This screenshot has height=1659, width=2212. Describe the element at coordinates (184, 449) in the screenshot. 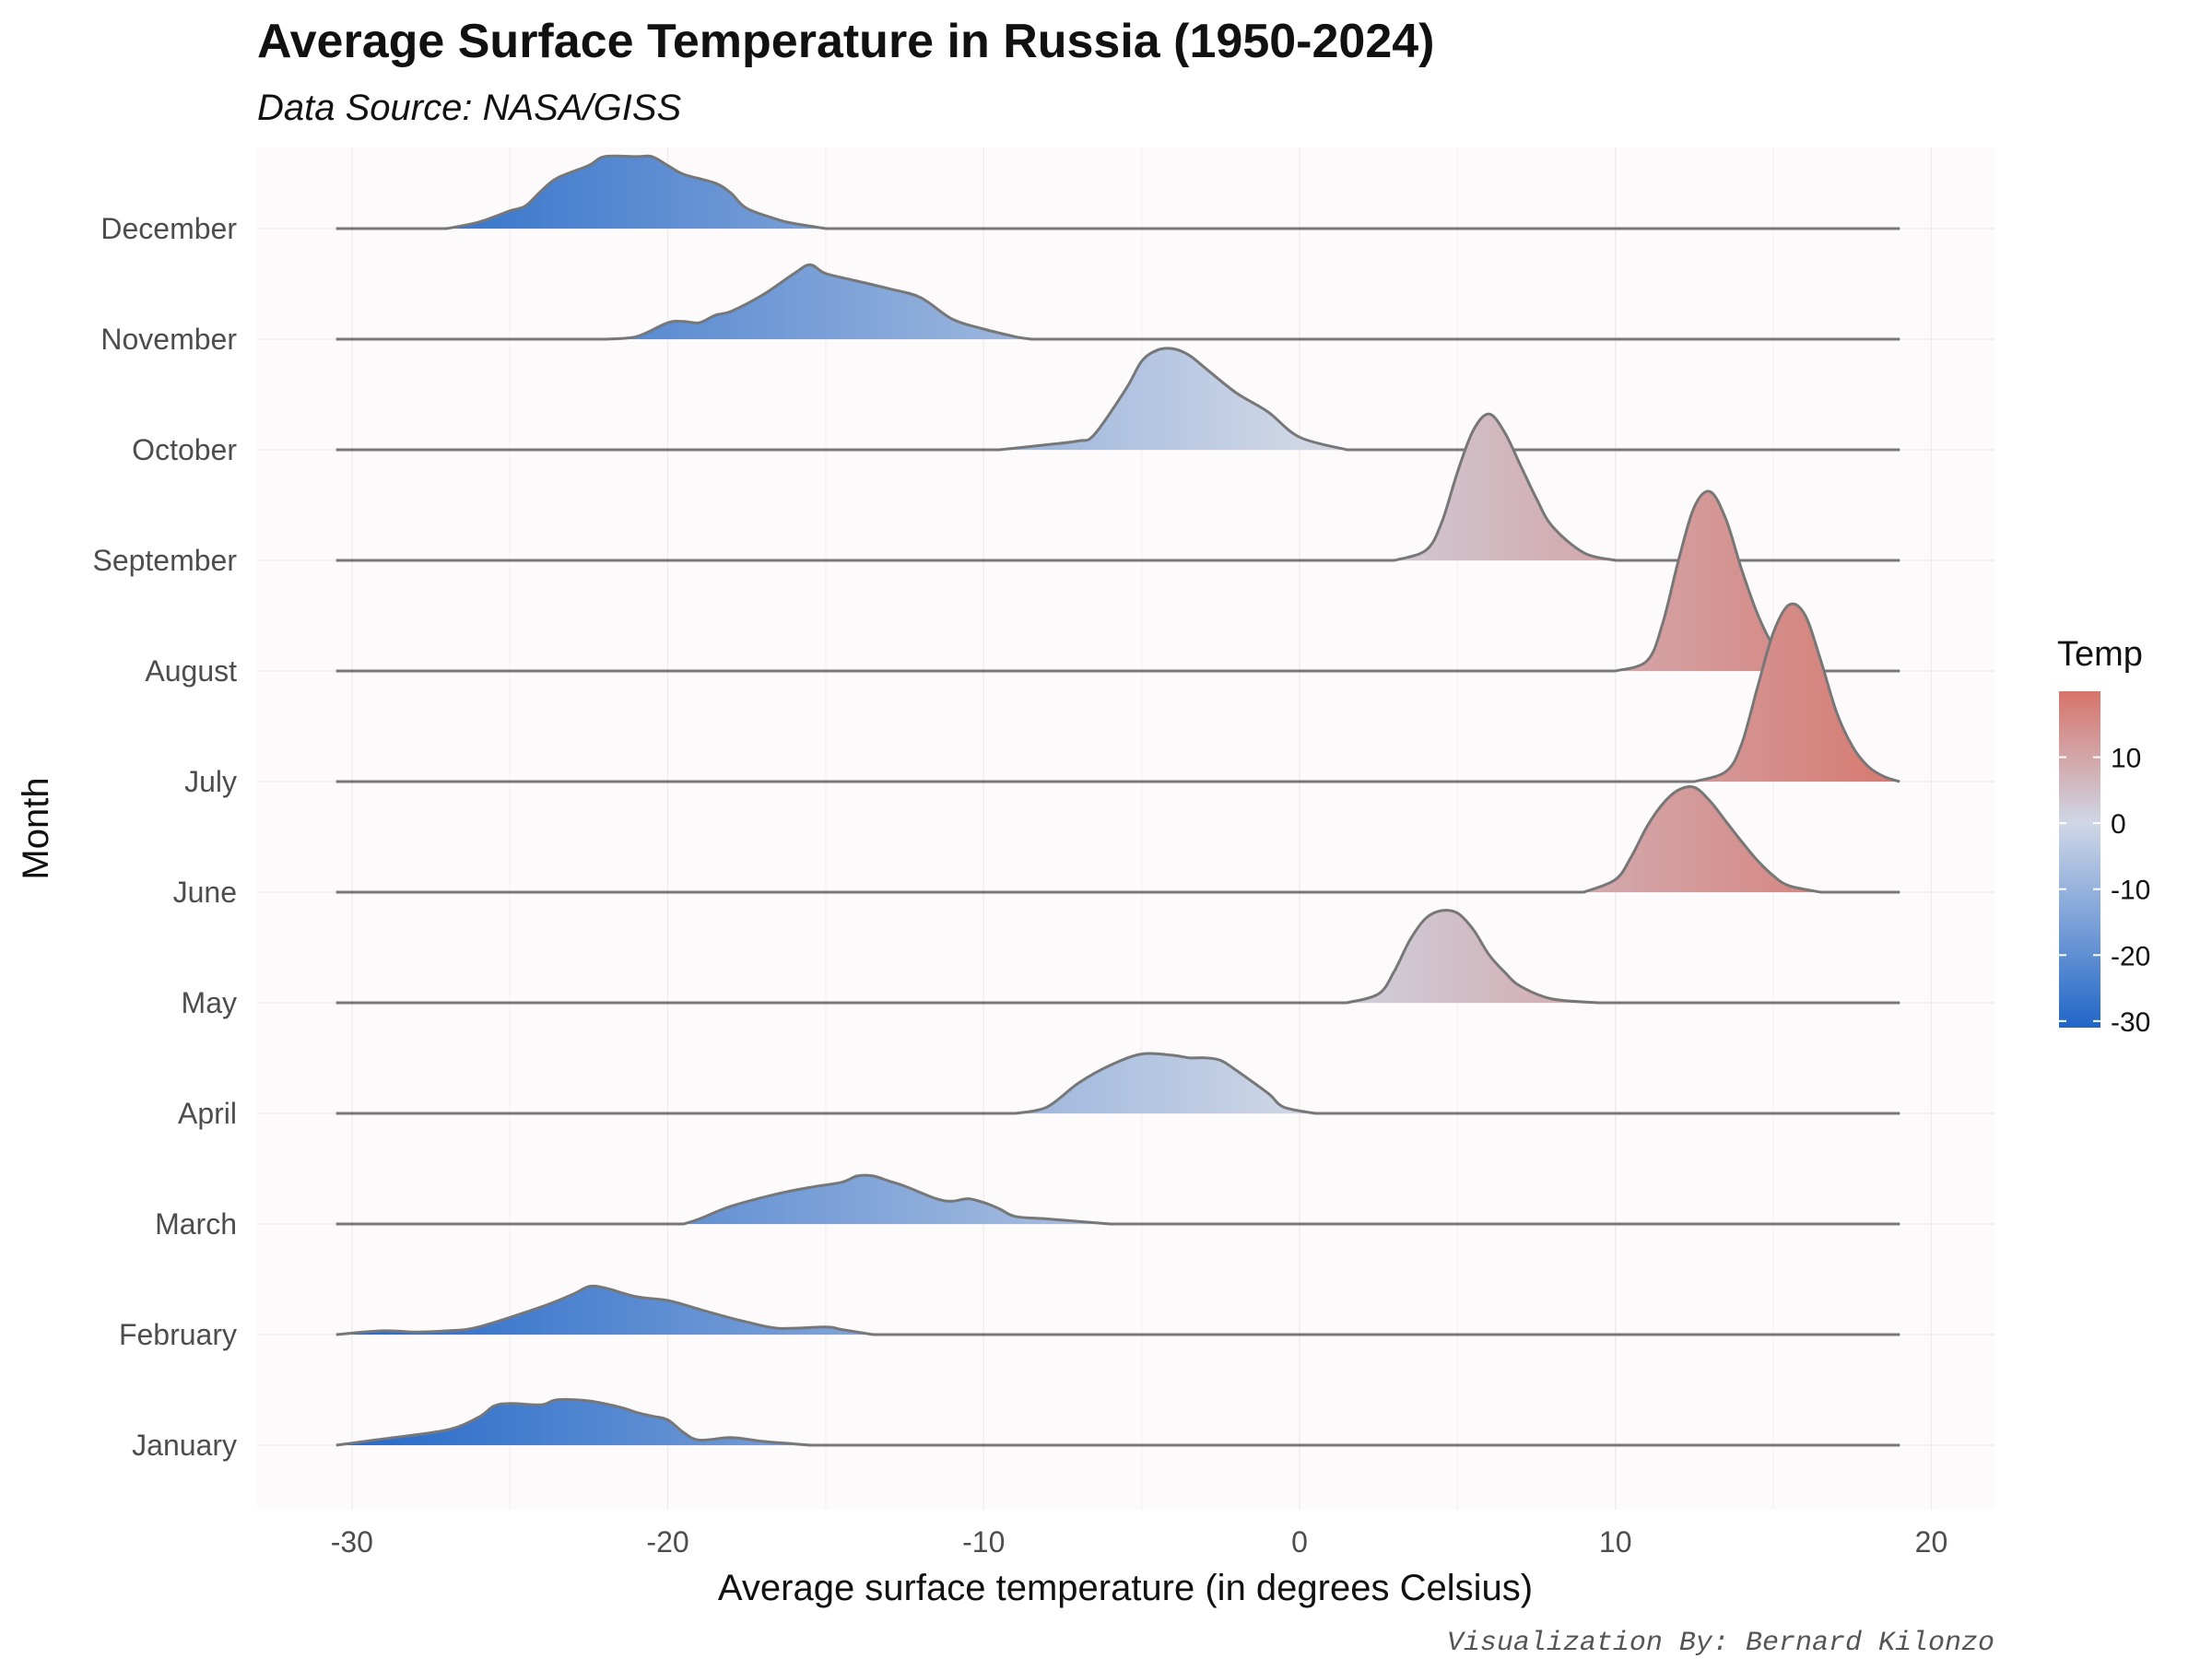

I see `y-tick-label: October` at that location.